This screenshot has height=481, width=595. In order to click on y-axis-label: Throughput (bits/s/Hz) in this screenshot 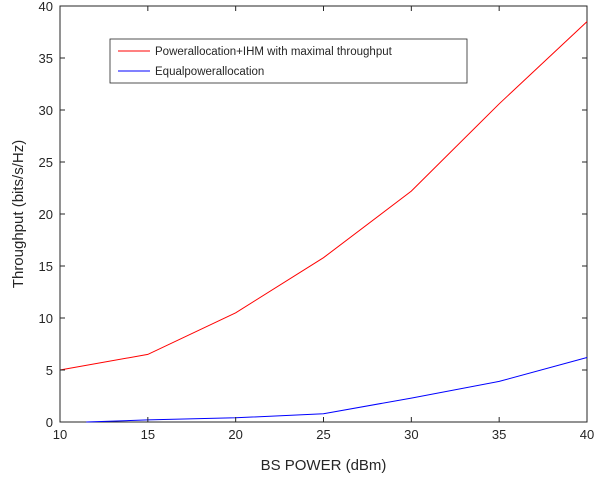, I will do `click(18, 214)`.